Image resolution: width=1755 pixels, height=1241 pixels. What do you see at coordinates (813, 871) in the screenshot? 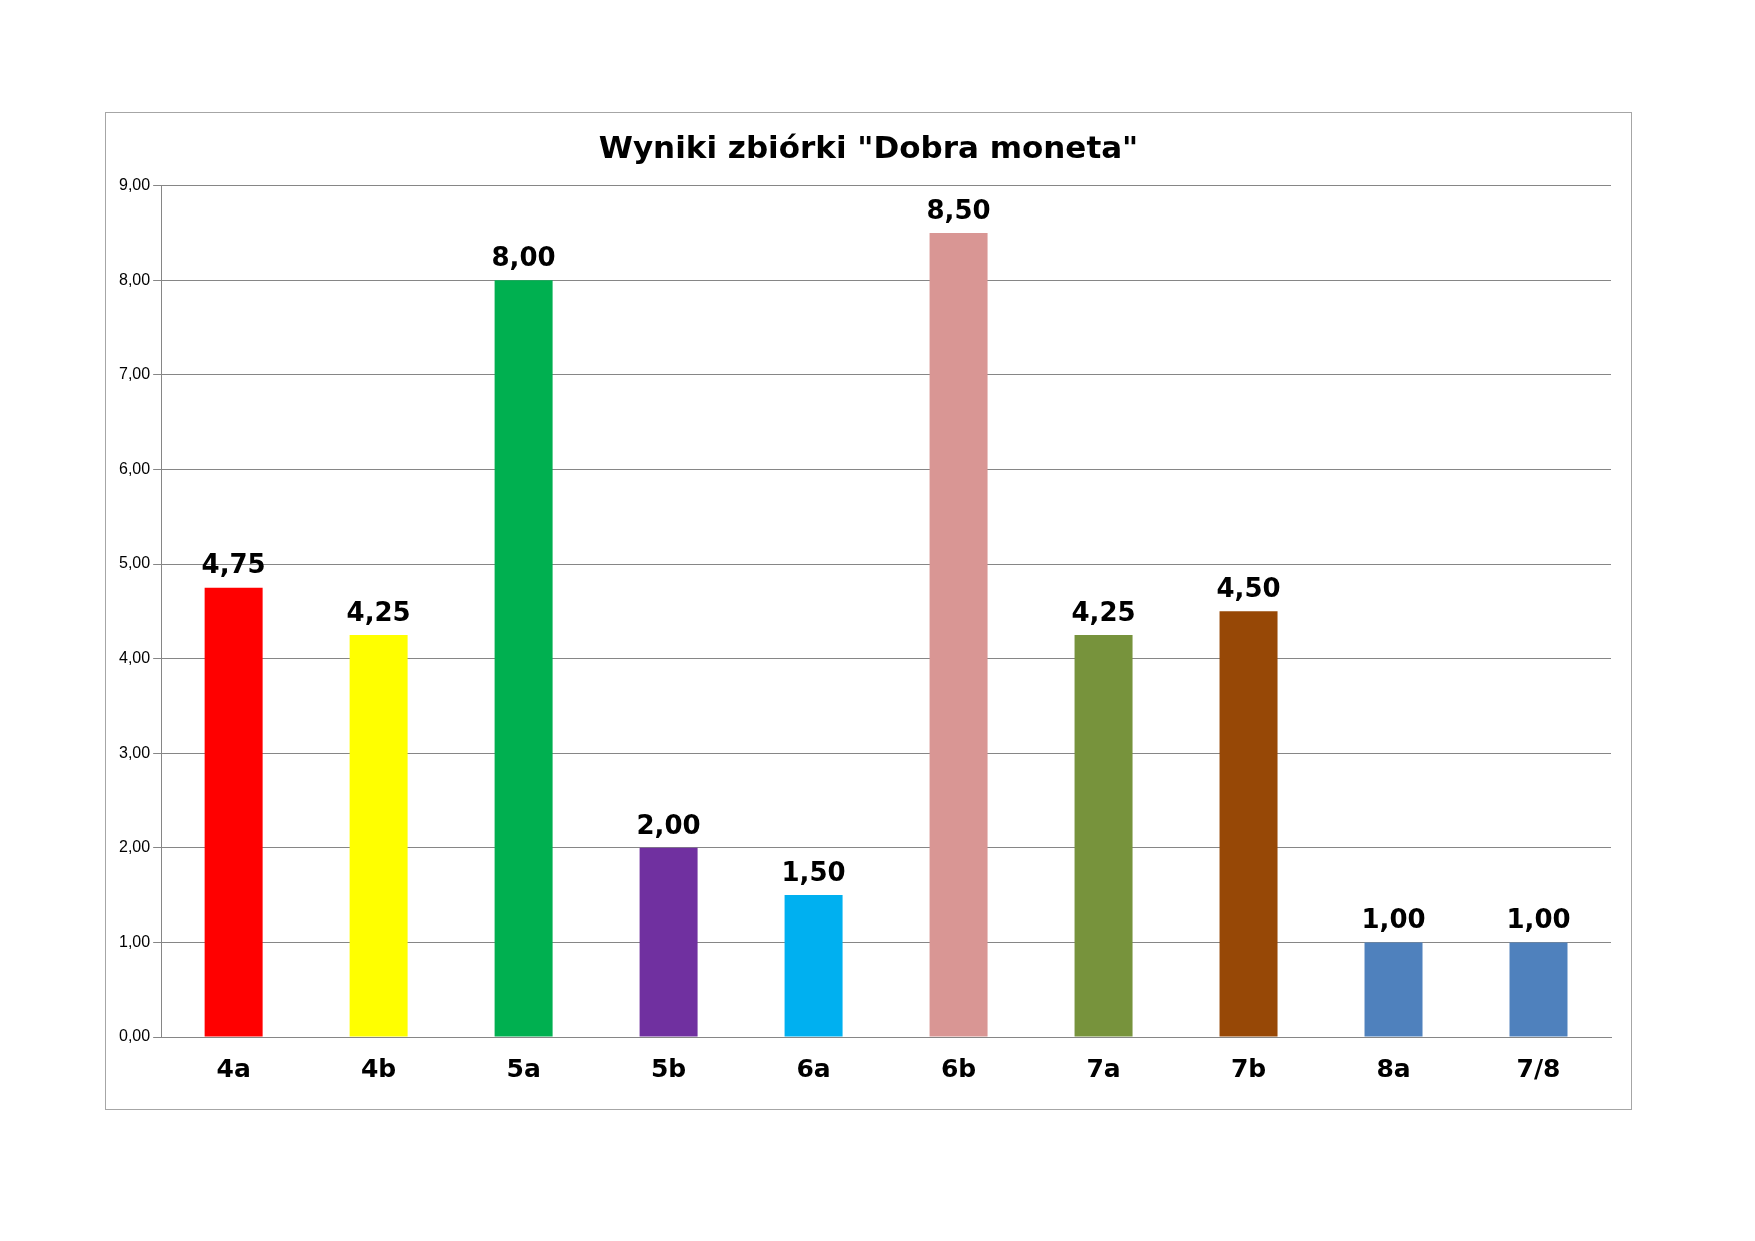
I see `data-label: 1,50` at bounding box center [813, 871].